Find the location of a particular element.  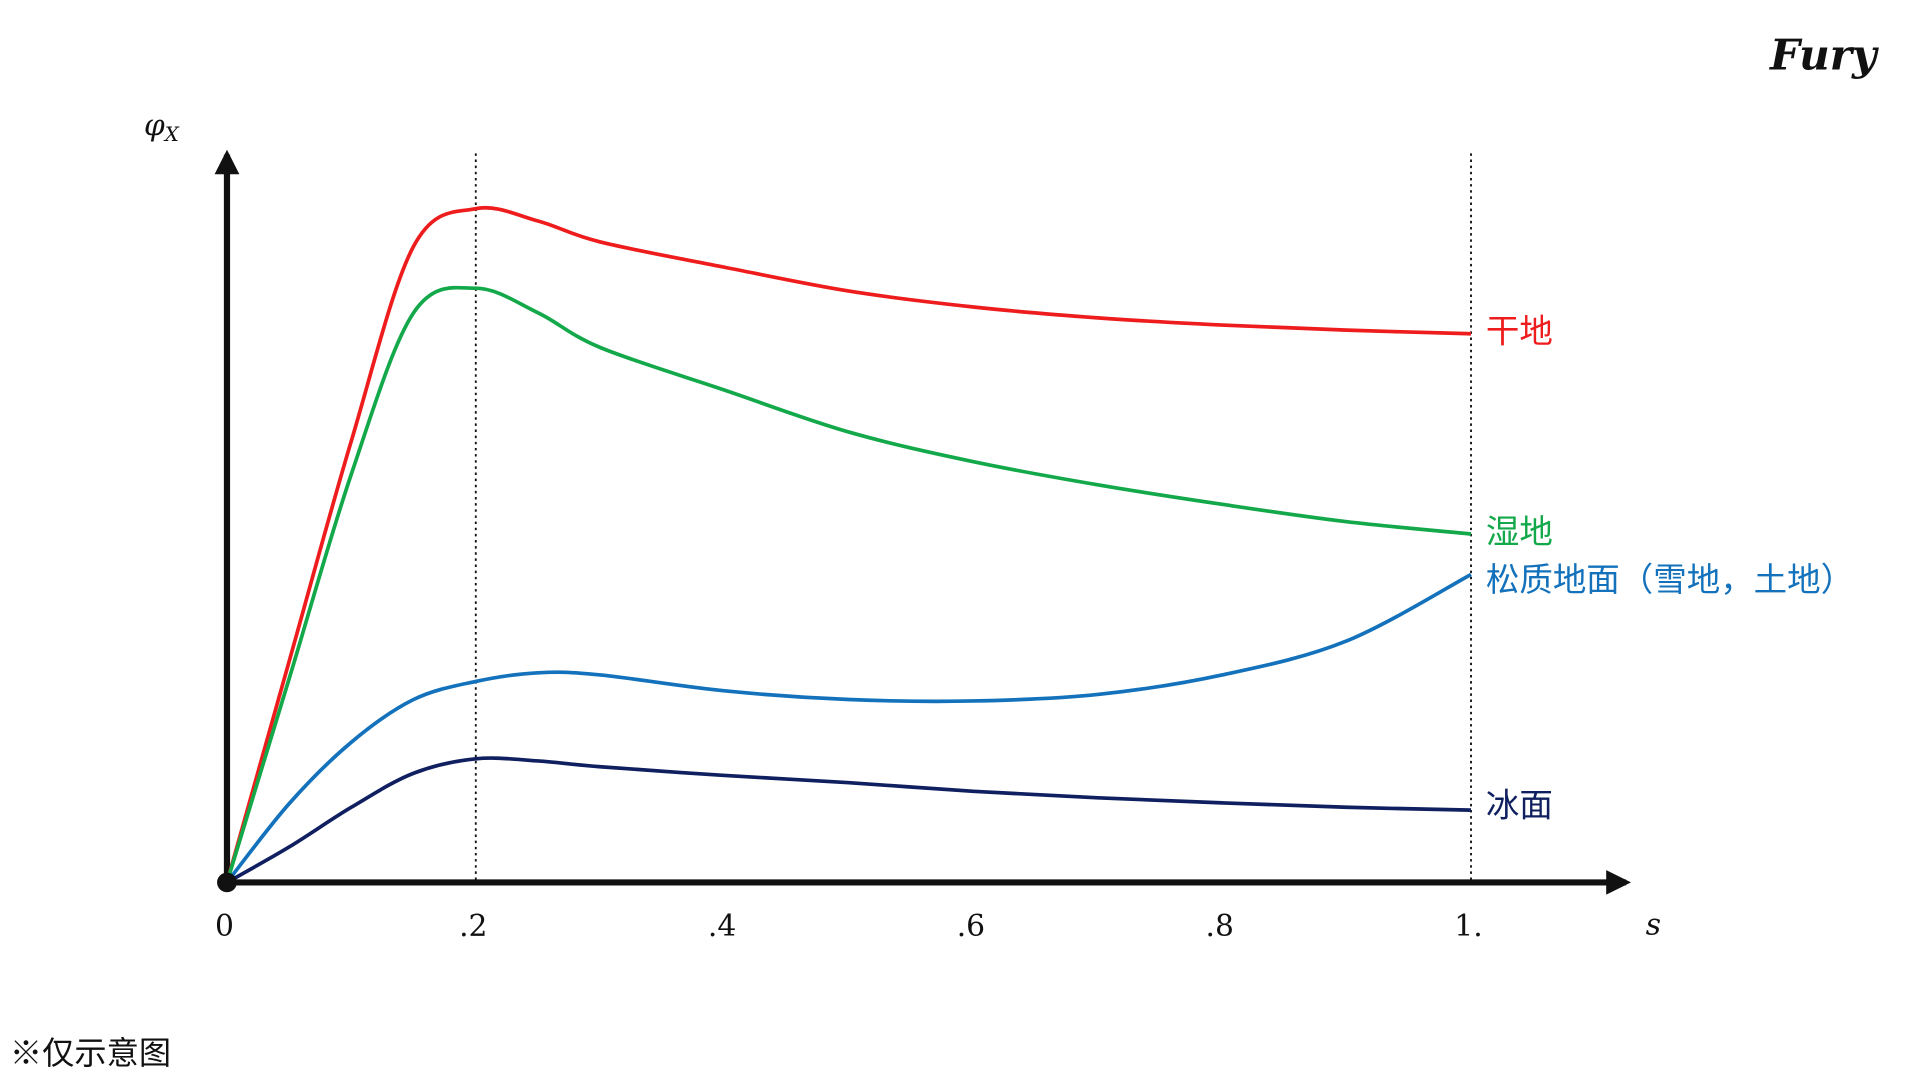

x-tick-label: 0 is located at coordinates (224, 926).